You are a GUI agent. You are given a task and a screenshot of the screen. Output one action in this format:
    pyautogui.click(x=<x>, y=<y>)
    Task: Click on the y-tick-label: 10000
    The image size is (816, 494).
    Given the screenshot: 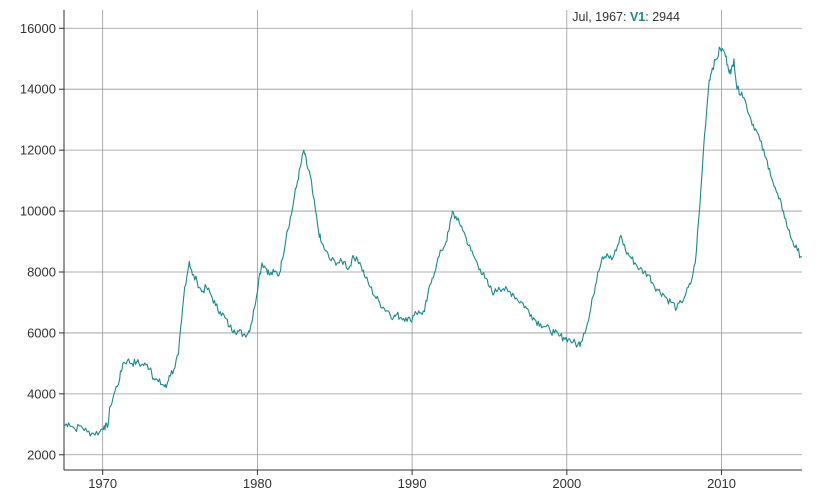 What is the action you would take?
    pyautogui.click(x=38, y=211)
    